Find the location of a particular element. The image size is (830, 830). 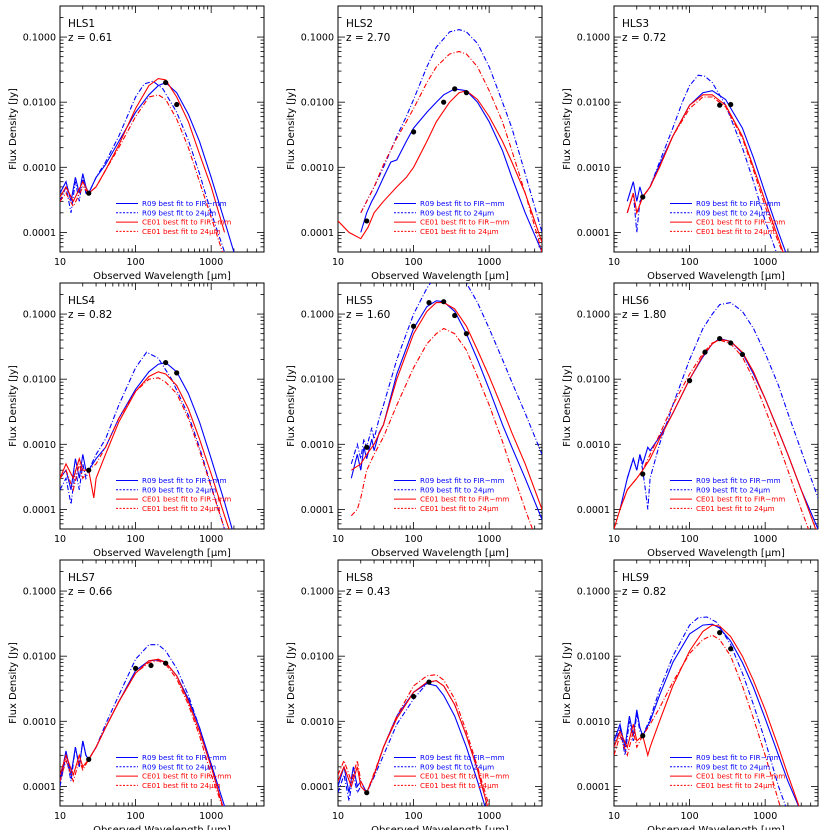

panel-redshift: z = 1.80 is located at coordinates (644, 315).